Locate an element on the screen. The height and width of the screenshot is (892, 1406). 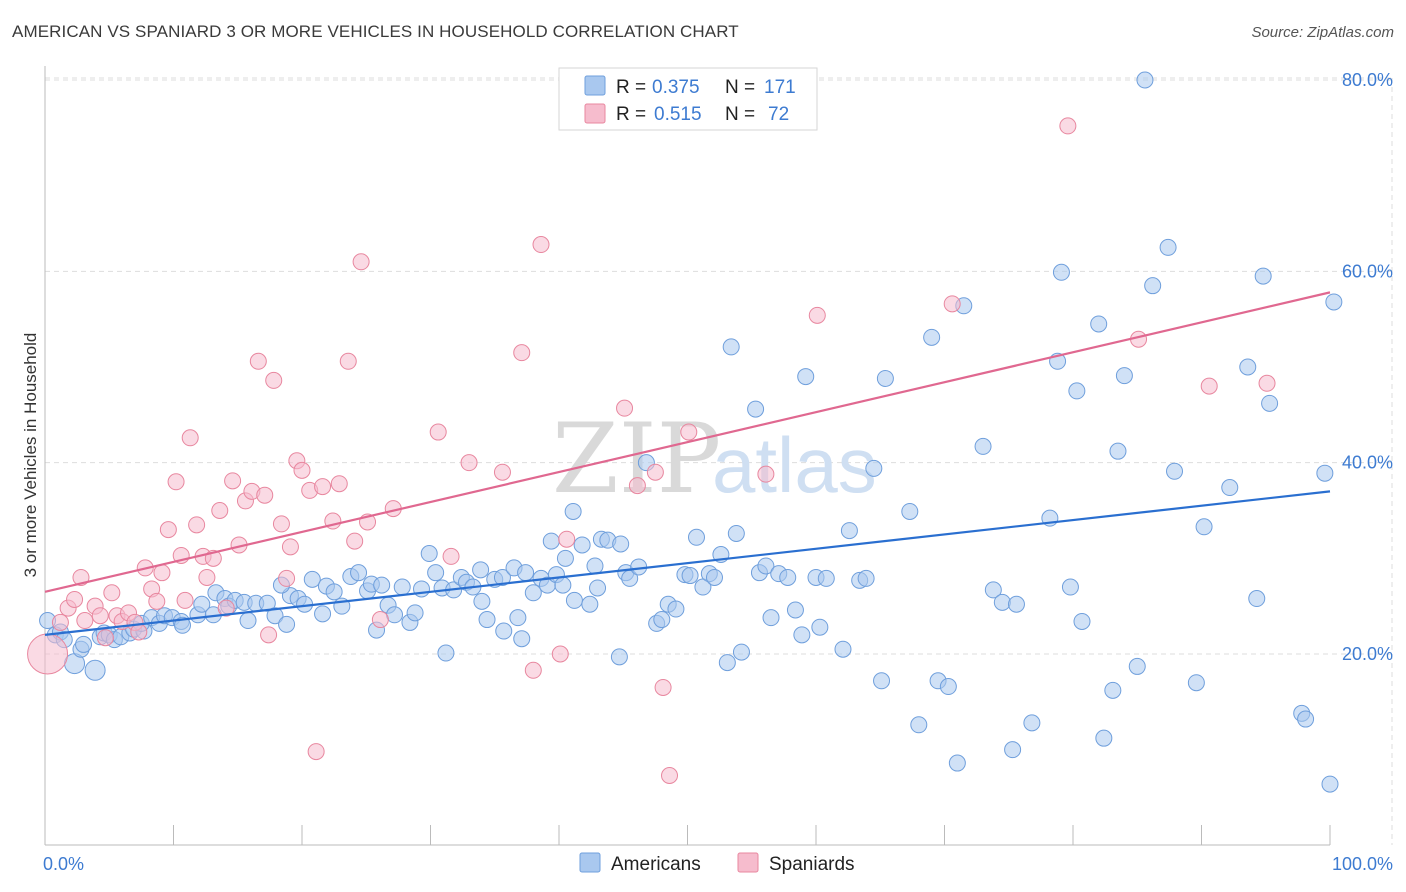
legend-n-label-2: N = is located at coordinates (740, 114).